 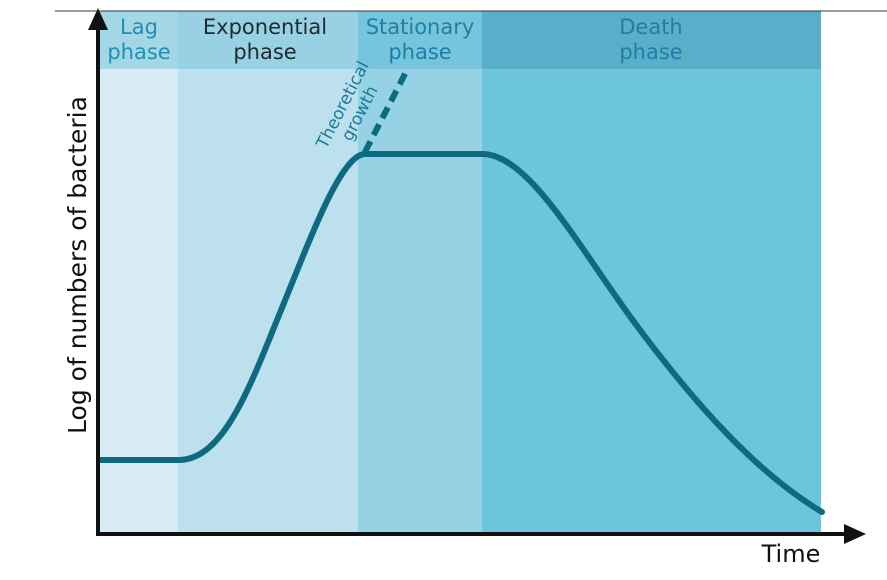 What do you see at coordinates (139, 27) in the screenshot?
I see `lag-phase-label-line1: Lag` at bounding box center [139, 27].